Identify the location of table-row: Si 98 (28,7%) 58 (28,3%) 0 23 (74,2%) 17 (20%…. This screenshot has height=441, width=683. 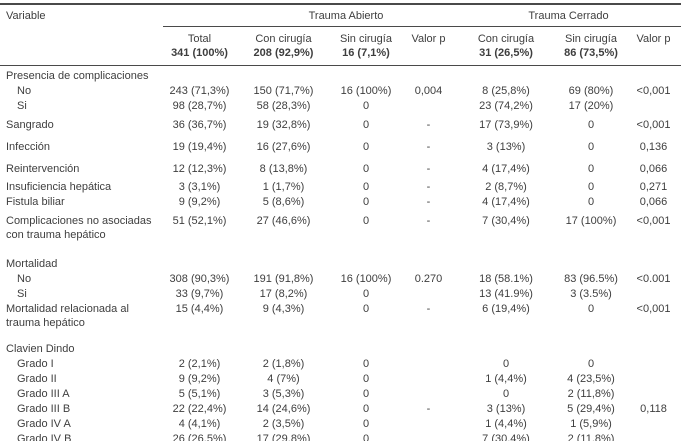
(340, 106).